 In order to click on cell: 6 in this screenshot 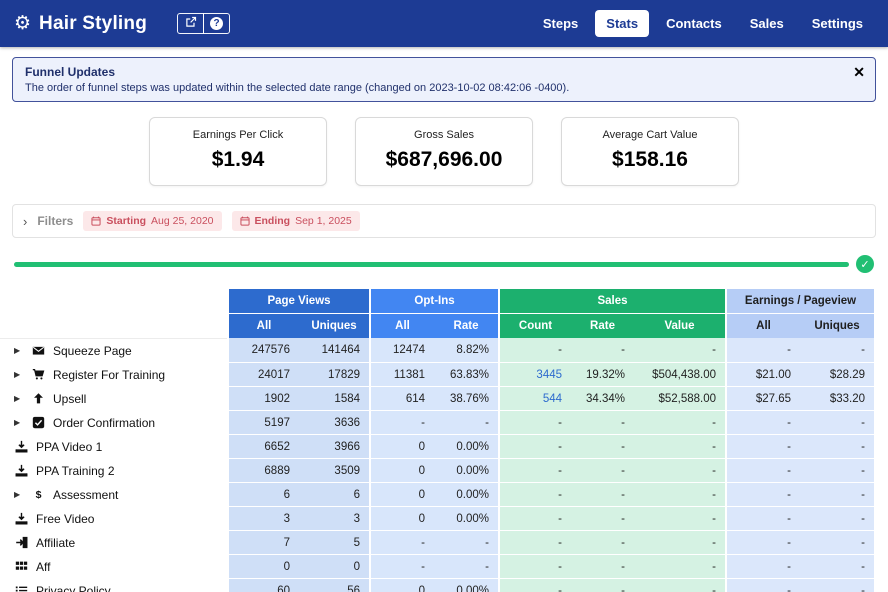, I will do `click(335, 494)`.